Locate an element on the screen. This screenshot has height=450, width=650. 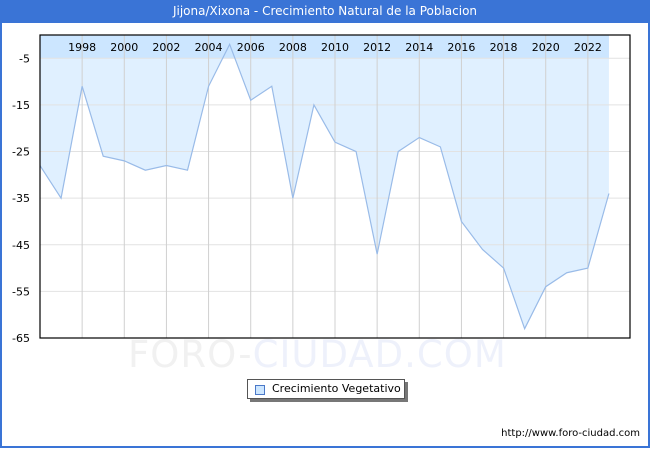
x-tick-label: 2006 is located at coordinates (251, 47).